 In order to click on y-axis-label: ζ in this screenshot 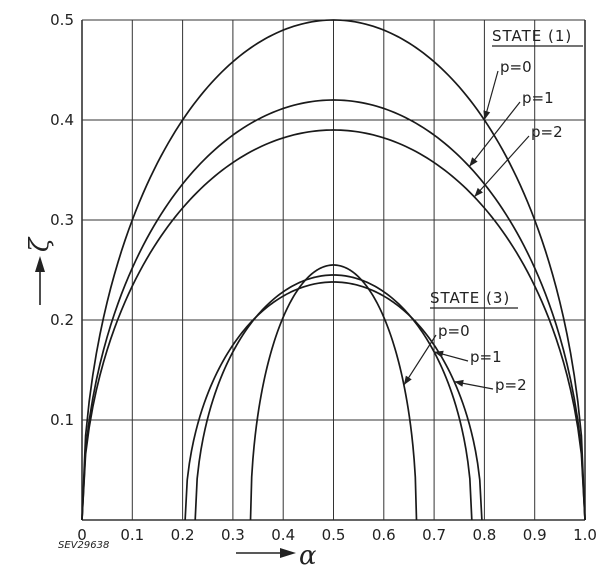, I will do `click(40, 270)`.